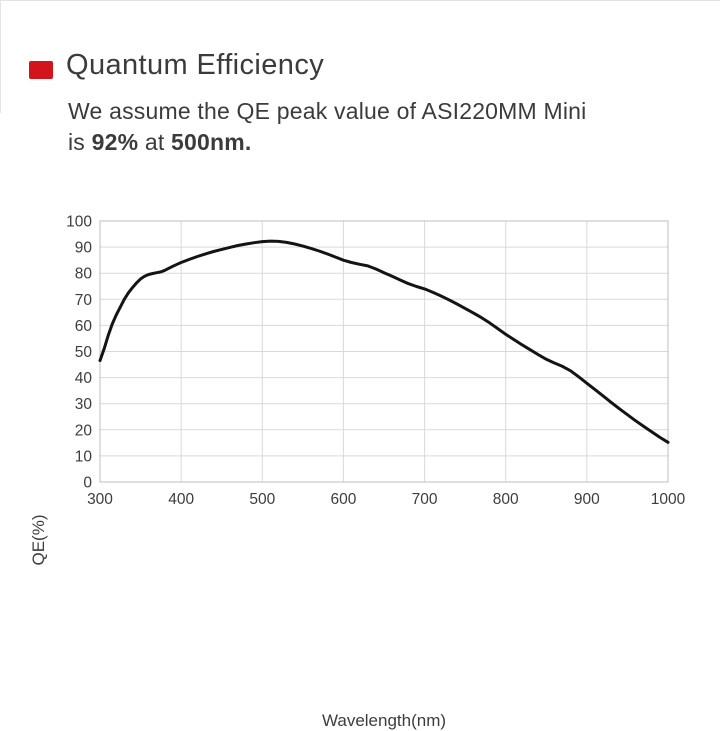  I want to click on card-left-edge, so click(0, 56).